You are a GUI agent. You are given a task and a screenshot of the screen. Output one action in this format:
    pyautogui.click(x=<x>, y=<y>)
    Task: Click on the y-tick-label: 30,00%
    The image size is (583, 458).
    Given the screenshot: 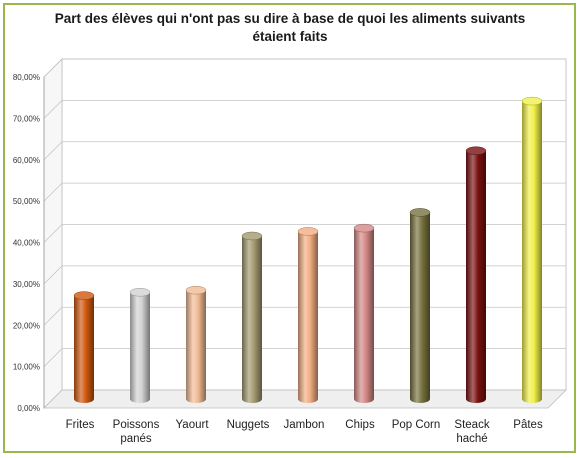 What is the action you would take?
    pyautogui.click(x=26, y=284)
    